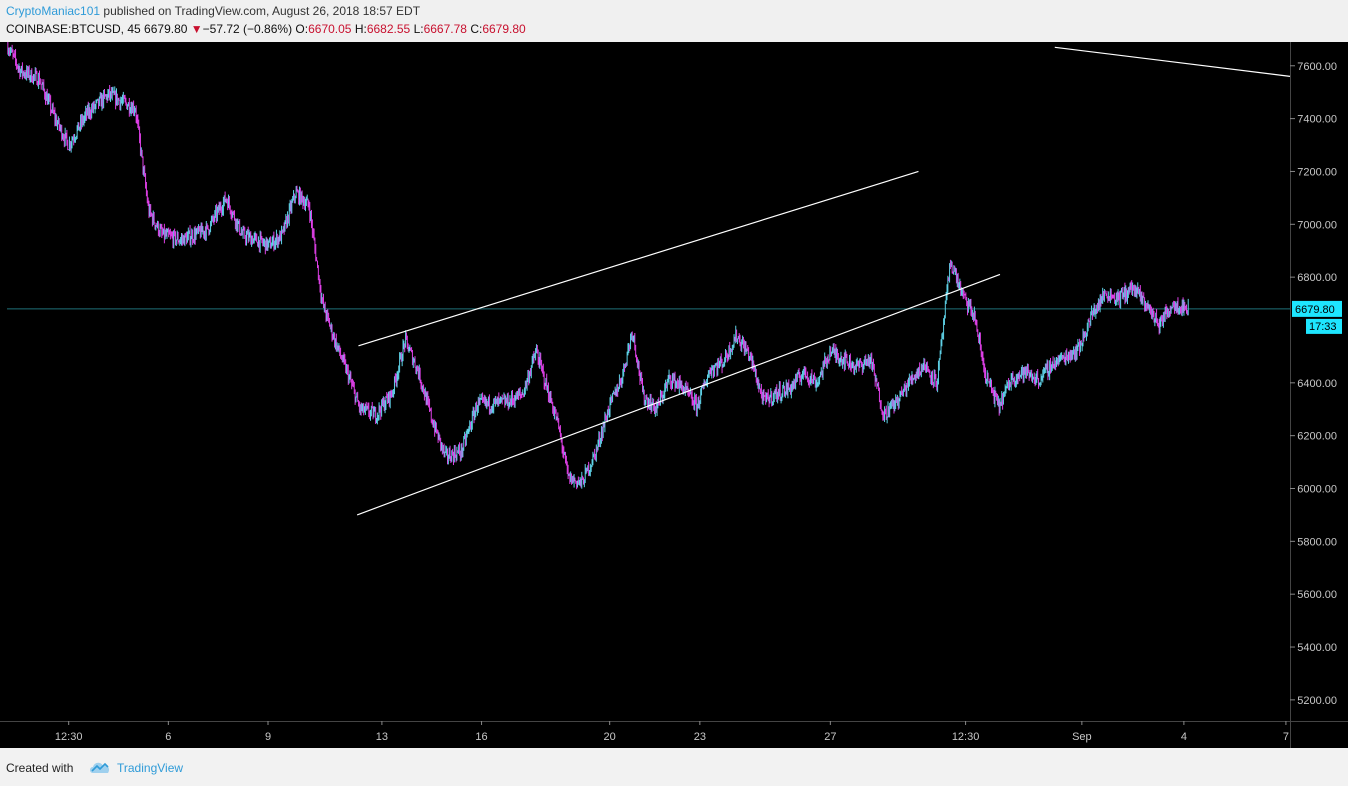 The width and height of the screenshot is (1348, 786). Describe the element at coordinates (418, 29) in the screenshot. I see `low-label: L:` at that location.